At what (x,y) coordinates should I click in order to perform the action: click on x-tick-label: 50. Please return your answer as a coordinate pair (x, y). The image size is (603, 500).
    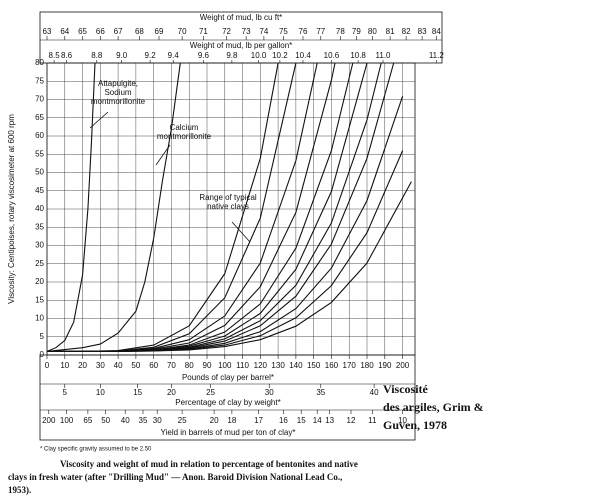
    Looking at the image, I should click on (135, 365).